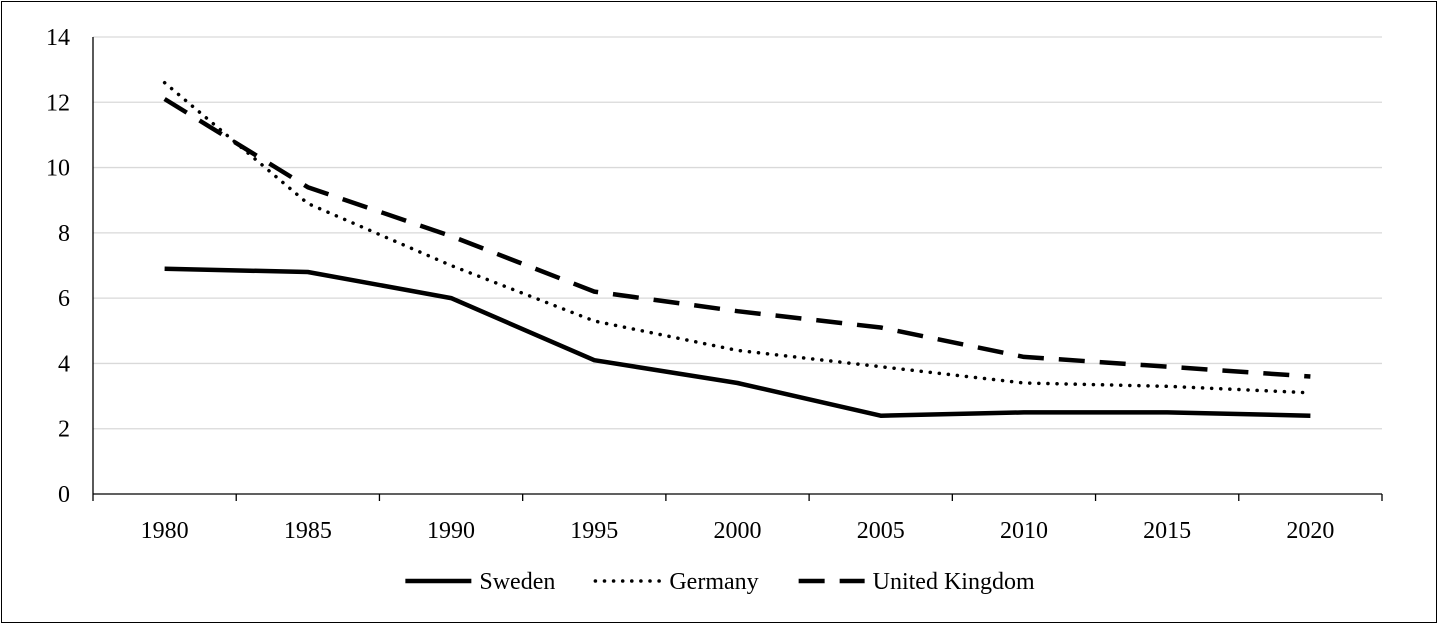  Describe the element at coordinates (165, 531) in the screenshot. I see `x-tick-label: 1980` at that location.